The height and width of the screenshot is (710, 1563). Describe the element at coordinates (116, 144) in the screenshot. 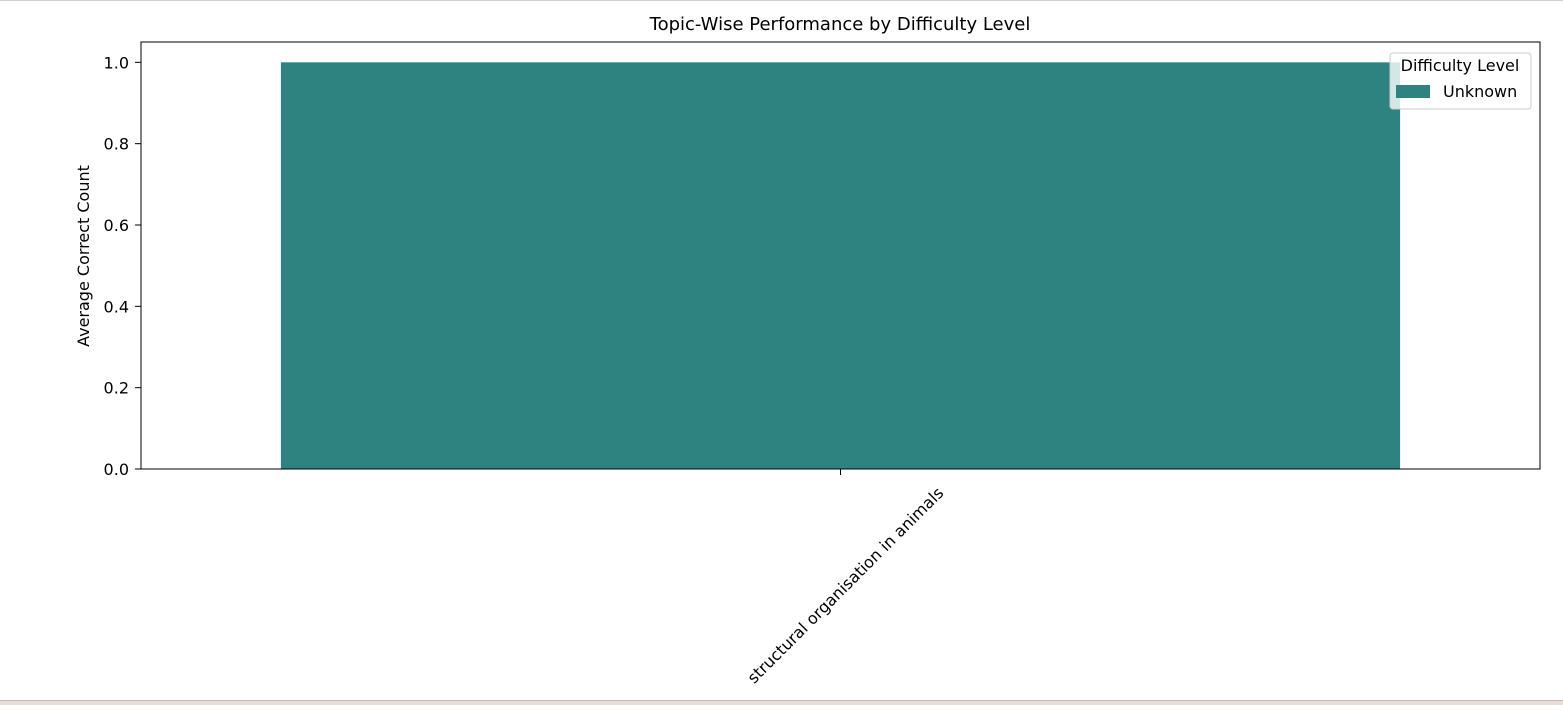

I see `y-tick-label: 0.8` at that location.